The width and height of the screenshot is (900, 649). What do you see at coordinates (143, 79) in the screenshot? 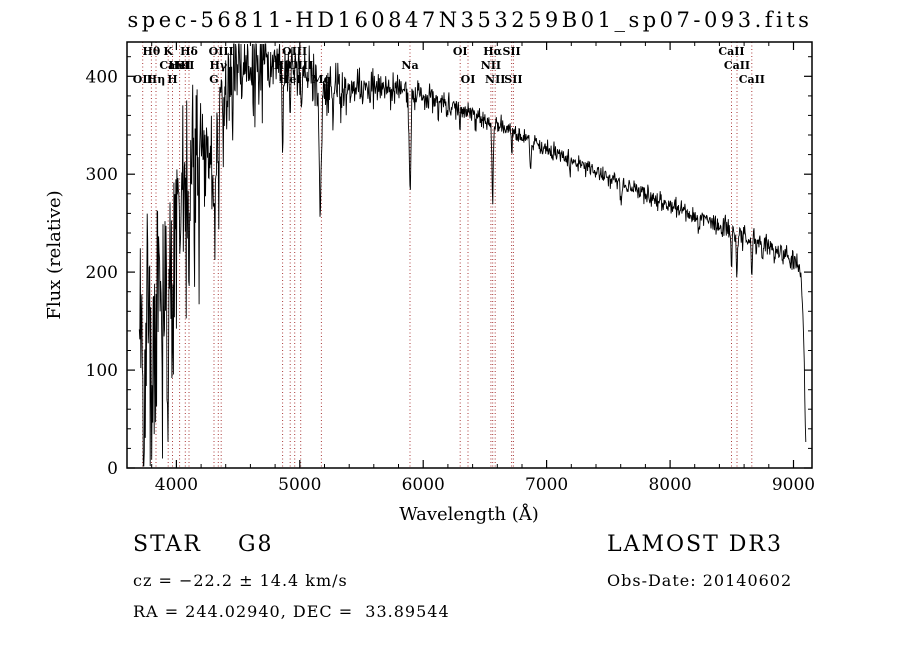
I see `spectral-line-label: OII` at bounding box center [143, 79].